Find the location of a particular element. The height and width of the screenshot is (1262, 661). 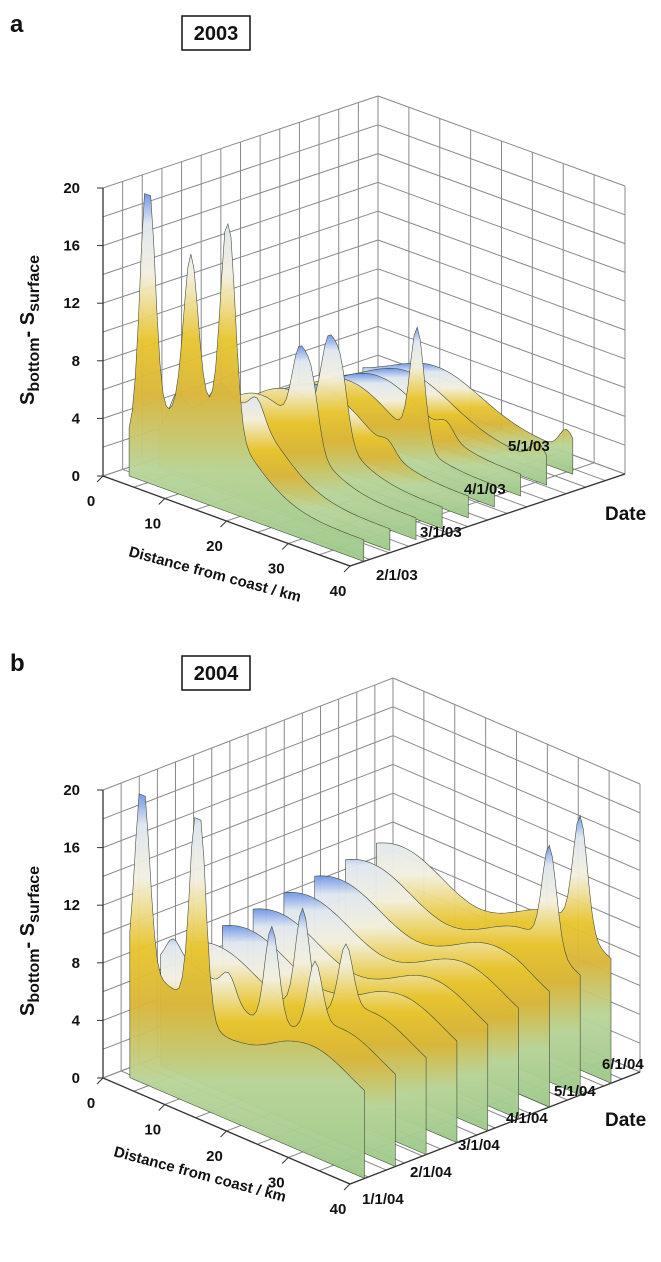

x-tick-b-1: 10 is located at coordinates (152, 1130).